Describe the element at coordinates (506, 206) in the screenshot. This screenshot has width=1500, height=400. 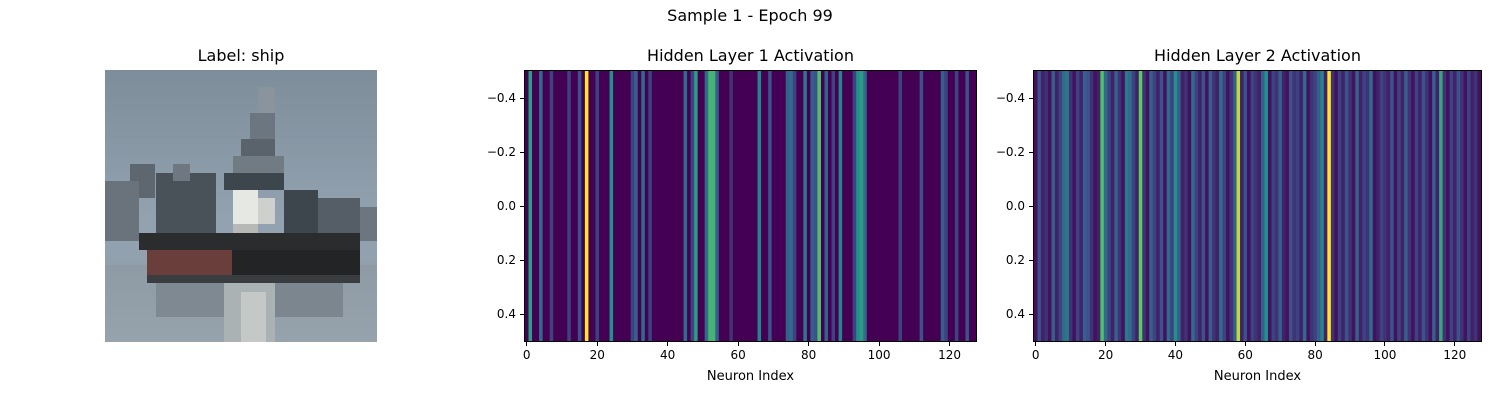
I see `hidden-layer-1-ytick-label: 0.0` at that location.